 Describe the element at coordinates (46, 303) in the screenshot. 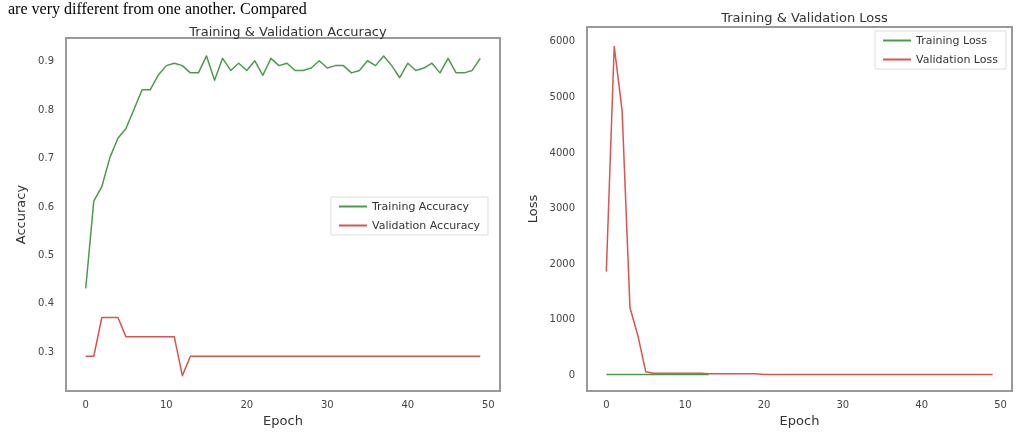

I see `y-tick-label: 0.4` at that location.